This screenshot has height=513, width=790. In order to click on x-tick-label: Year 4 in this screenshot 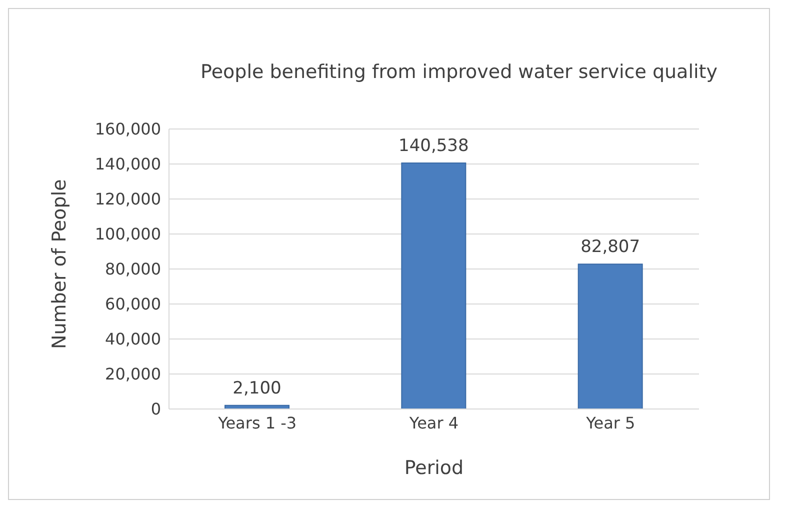, I will do `click(433, 422)`.